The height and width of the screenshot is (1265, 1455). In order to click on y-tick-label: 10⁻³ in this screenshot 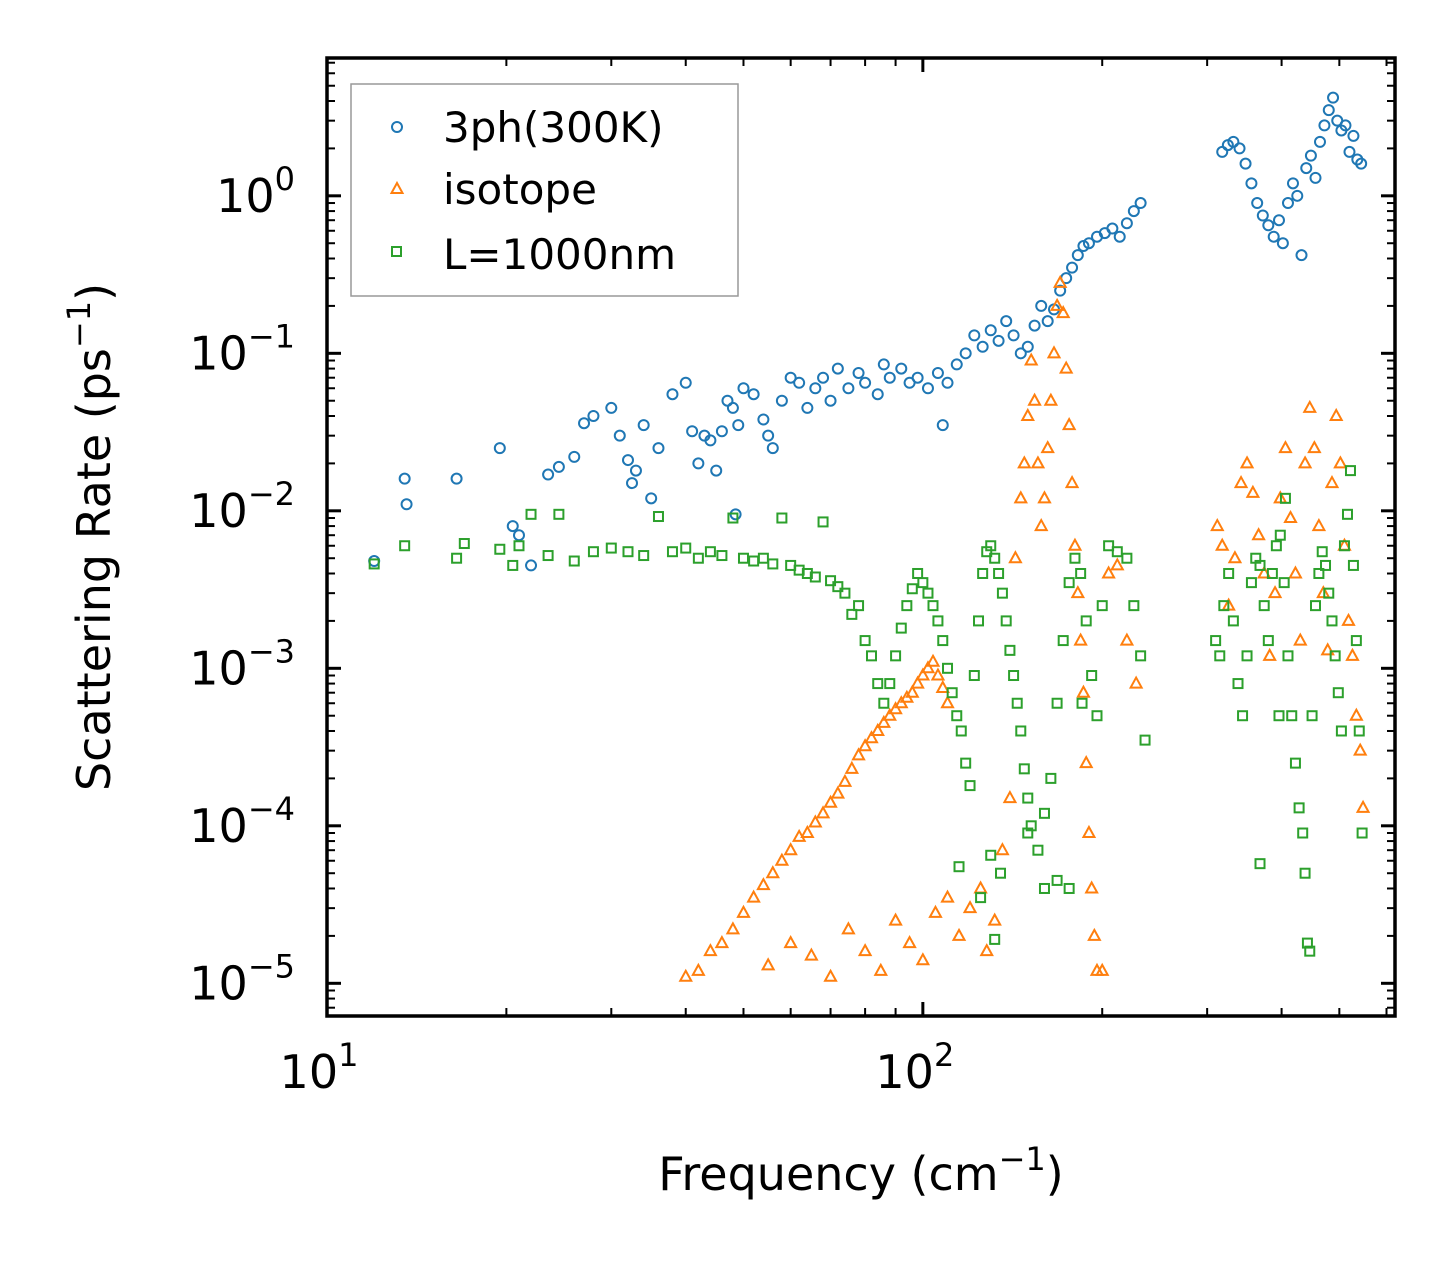, I will do `click(242, 663)`.